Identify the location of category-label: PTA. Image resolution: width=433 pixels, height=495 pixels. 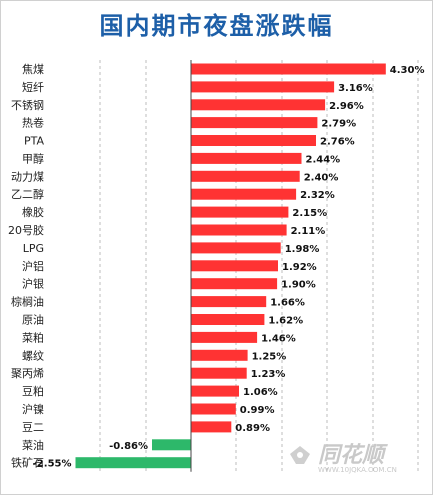
(34, 141).